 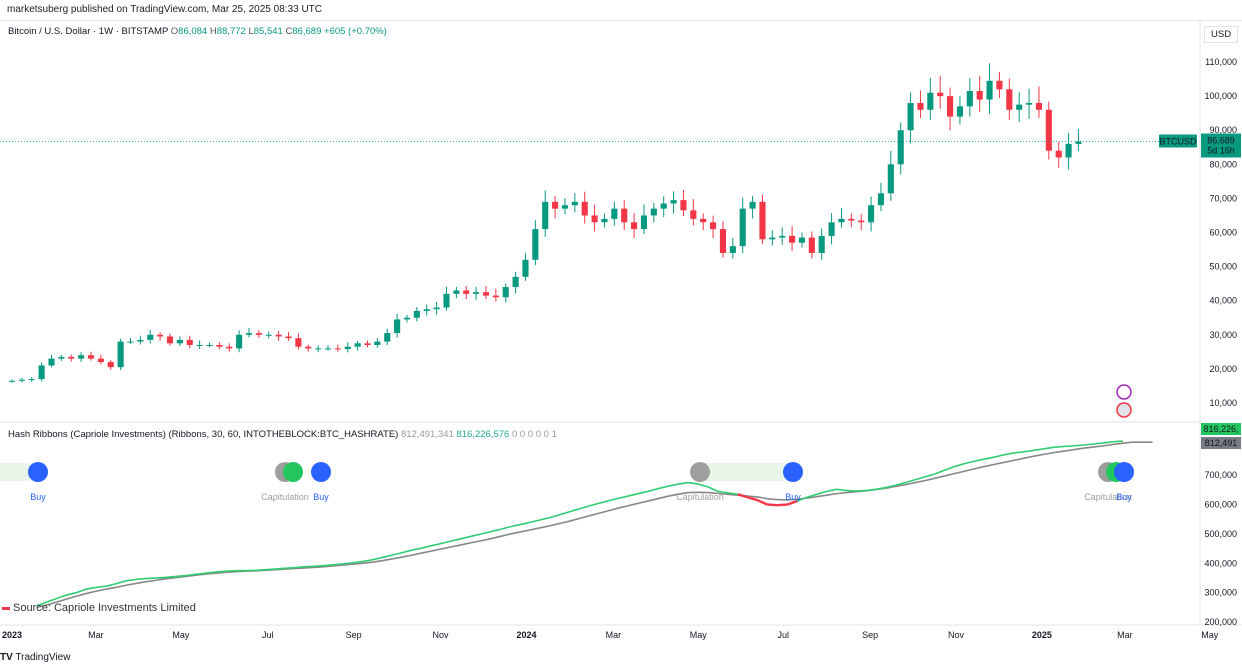 What do you see at coordinates (700, 472) in the screenshot?
I see `capitulation-marker` at bounding box center [700, 472].